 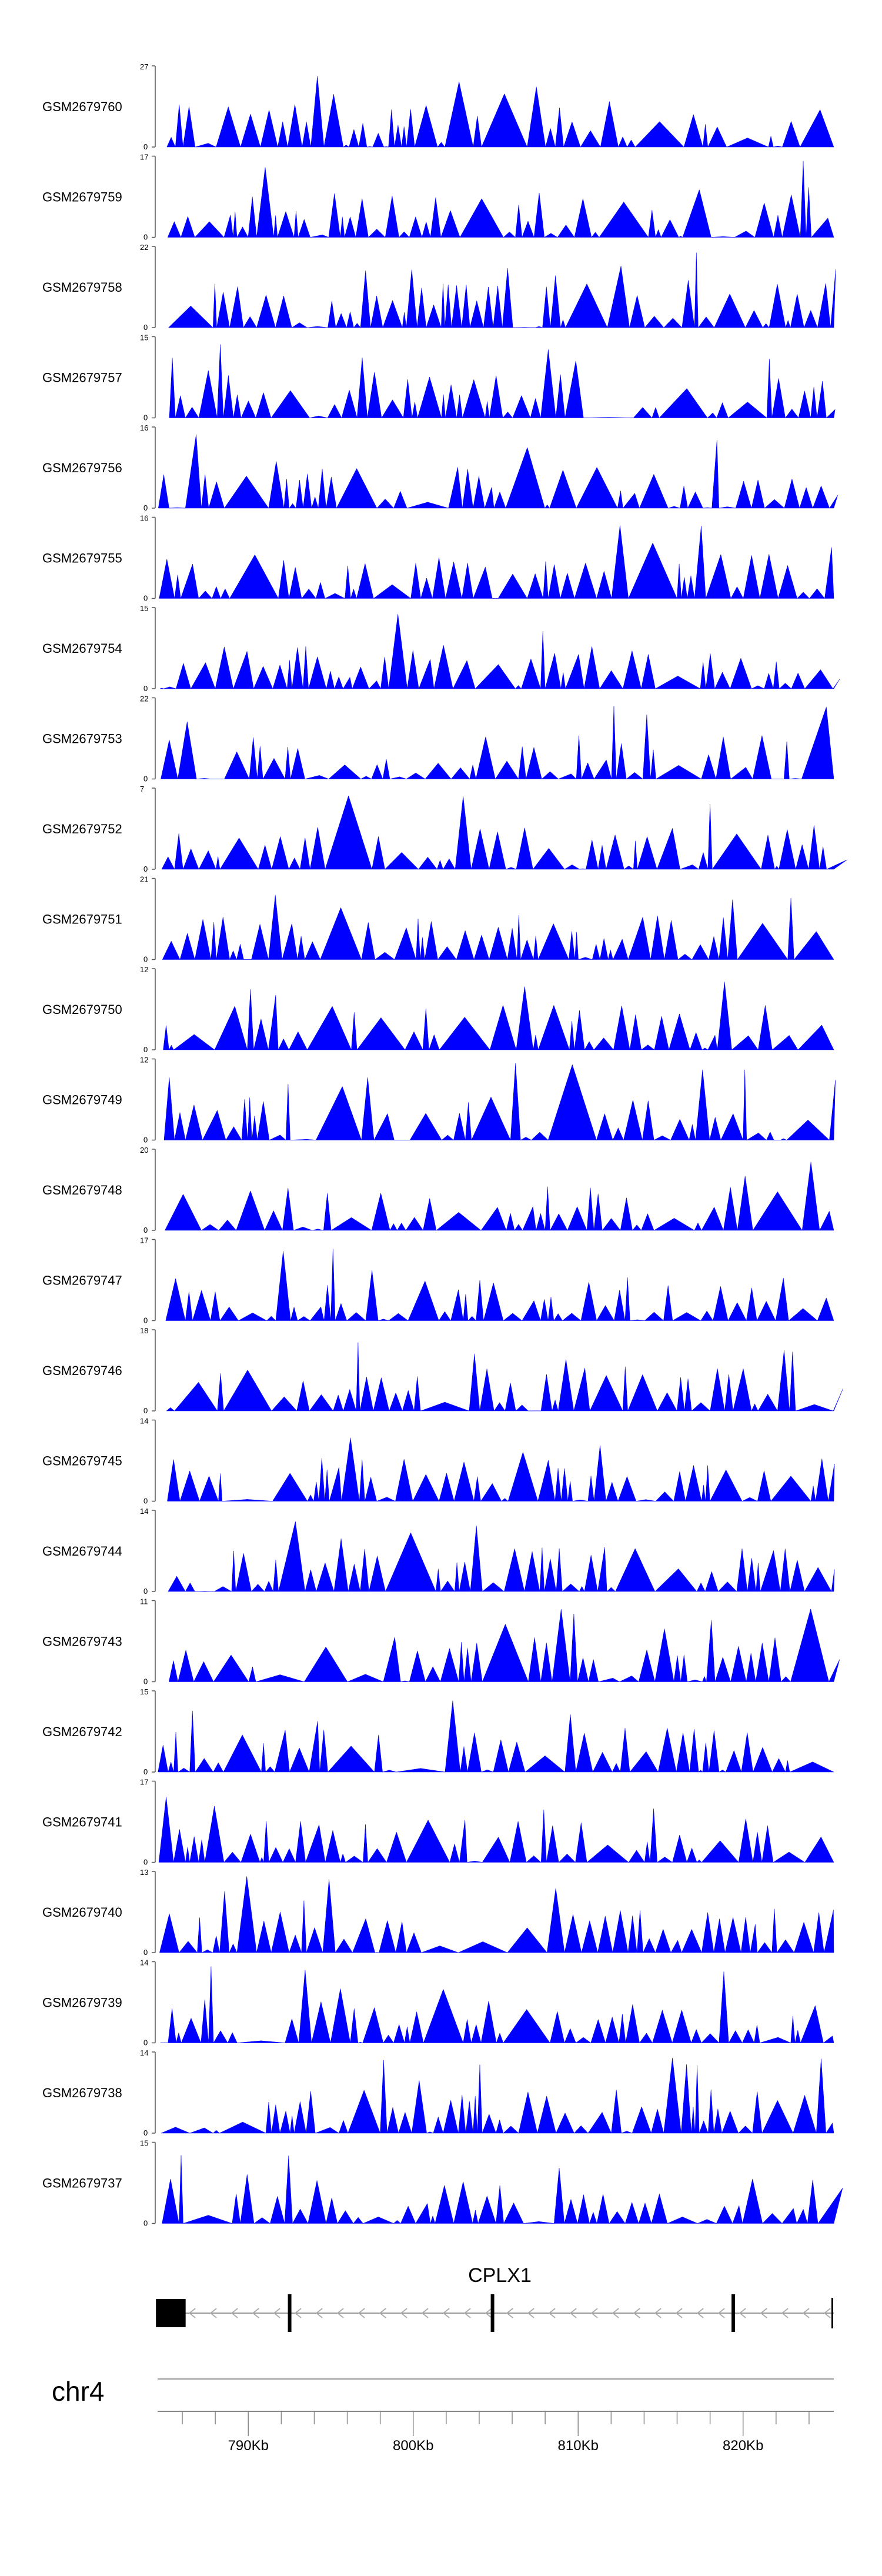 I want to click on track-label: GSM2679757, so click(x=82, y=378).